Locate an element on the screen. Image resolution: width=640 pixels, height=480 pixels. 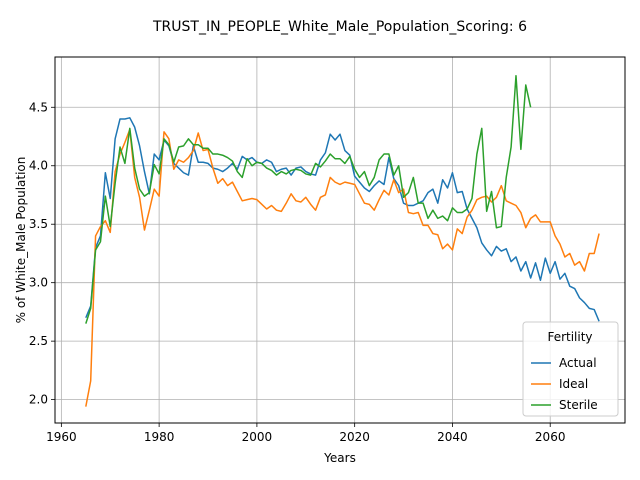
legend: Fertility Actual Ideal Sterile is located at coordinates (570, 369).